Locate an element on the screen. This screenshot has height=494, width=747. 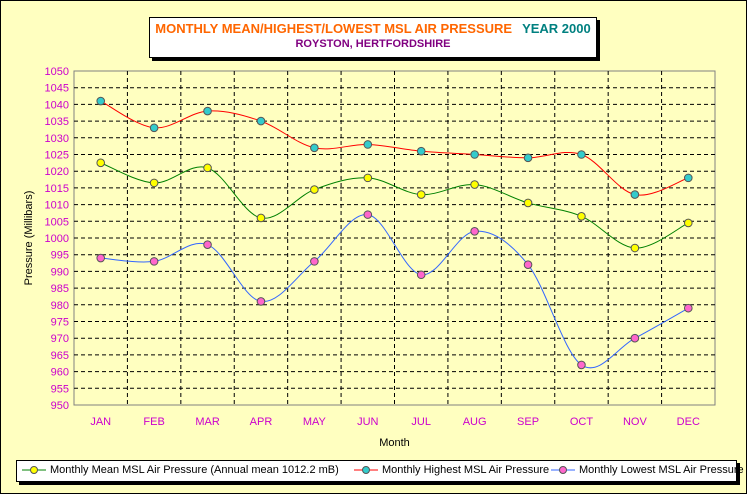
y-tick-label: 955 is located at coordinates (60, 389).